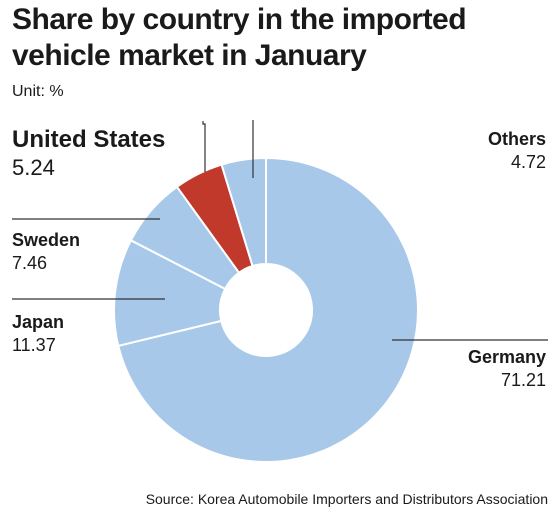 This screenshot has height=513, width=560. Describe the element at coordinates (88, 154) in the screenshot. I see `label-united-states: United States 5.24` at that location.